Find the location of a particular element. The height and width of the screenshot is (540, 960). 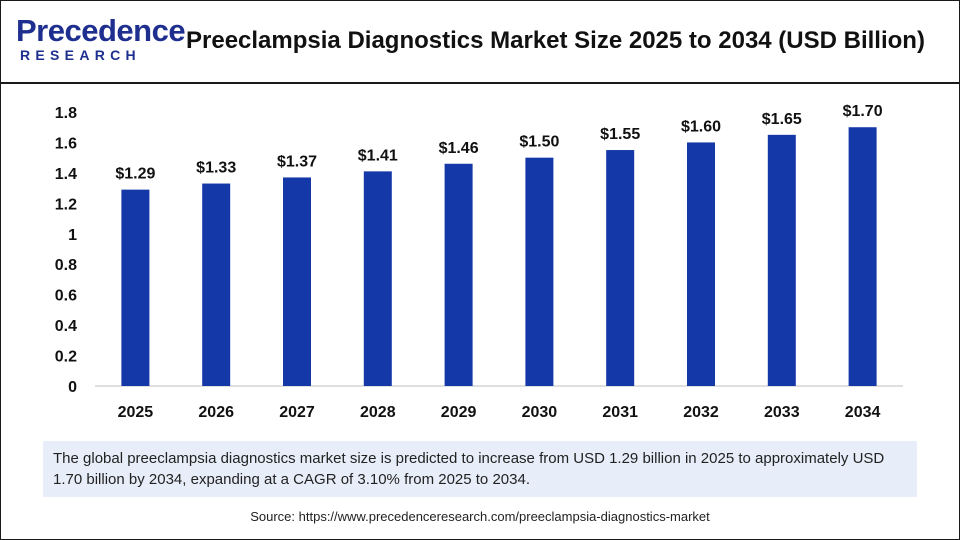

y-tick-label: 0.8 is located at coordinates (66, 265).